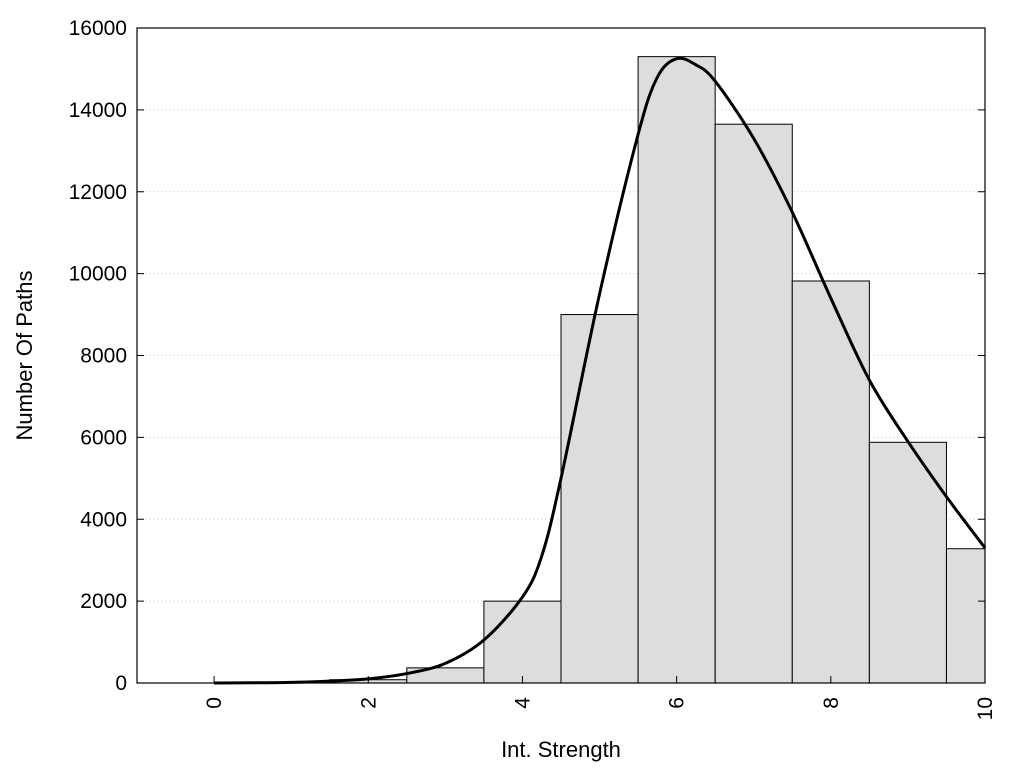 This screenshot has height=768, width=1024. Describe the element at coordinates (103, 437) in the screenshot. I see `y-tick-label: 6000` at that location.